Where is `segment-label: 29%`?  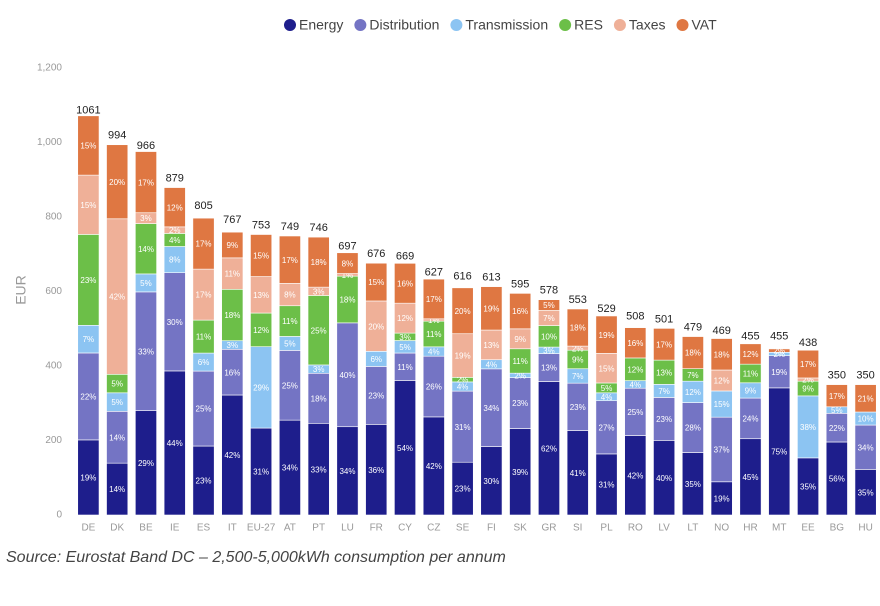
segment-label: 29% is located at coordinates (261, 387).